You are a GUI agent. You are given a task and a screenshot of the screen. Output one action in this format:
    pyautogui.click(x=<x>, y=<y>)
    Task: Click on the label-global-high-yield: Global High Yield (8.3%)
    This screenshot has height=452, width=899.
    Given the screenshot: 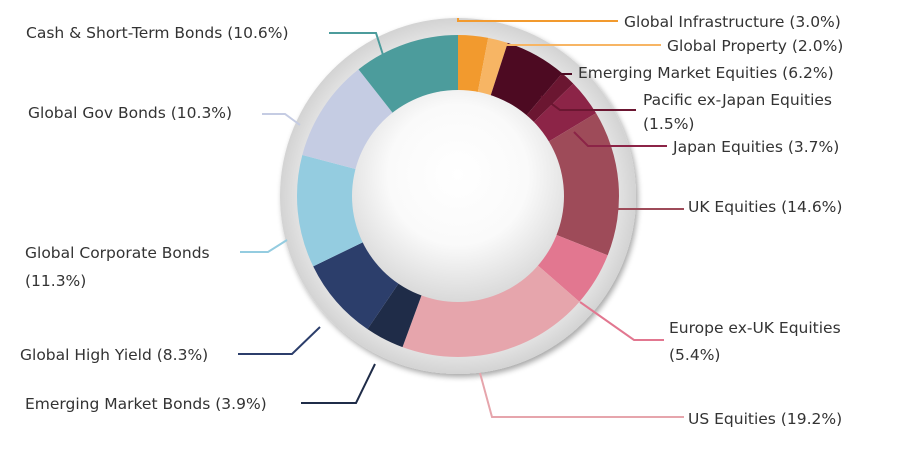 What is the action you would take?
    pyautogui.click(x=114, y=355)
    